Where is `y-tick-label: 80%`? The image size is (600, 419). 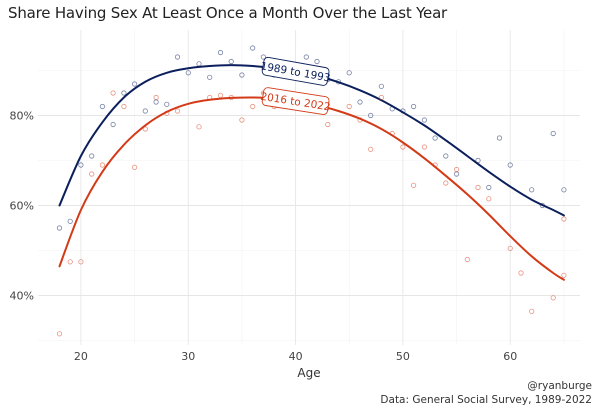 y-tick-label: 80% is located at coordinates (22, 116).